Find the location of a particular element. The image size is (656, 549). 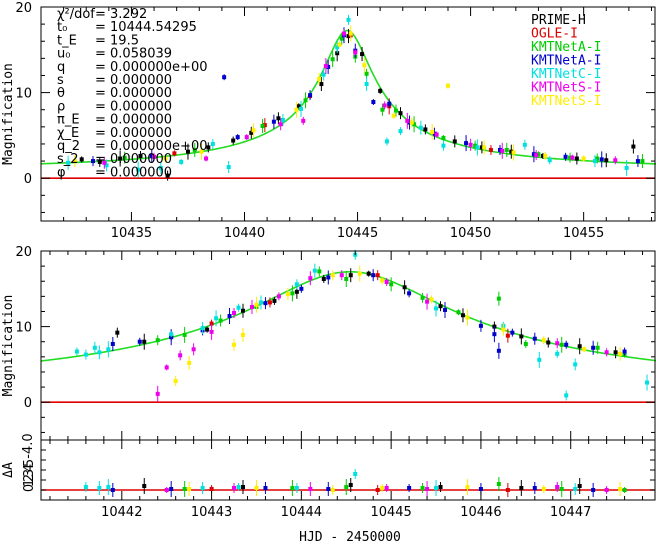

top-ytick-label: 20 is located at coordinates (23, 8).